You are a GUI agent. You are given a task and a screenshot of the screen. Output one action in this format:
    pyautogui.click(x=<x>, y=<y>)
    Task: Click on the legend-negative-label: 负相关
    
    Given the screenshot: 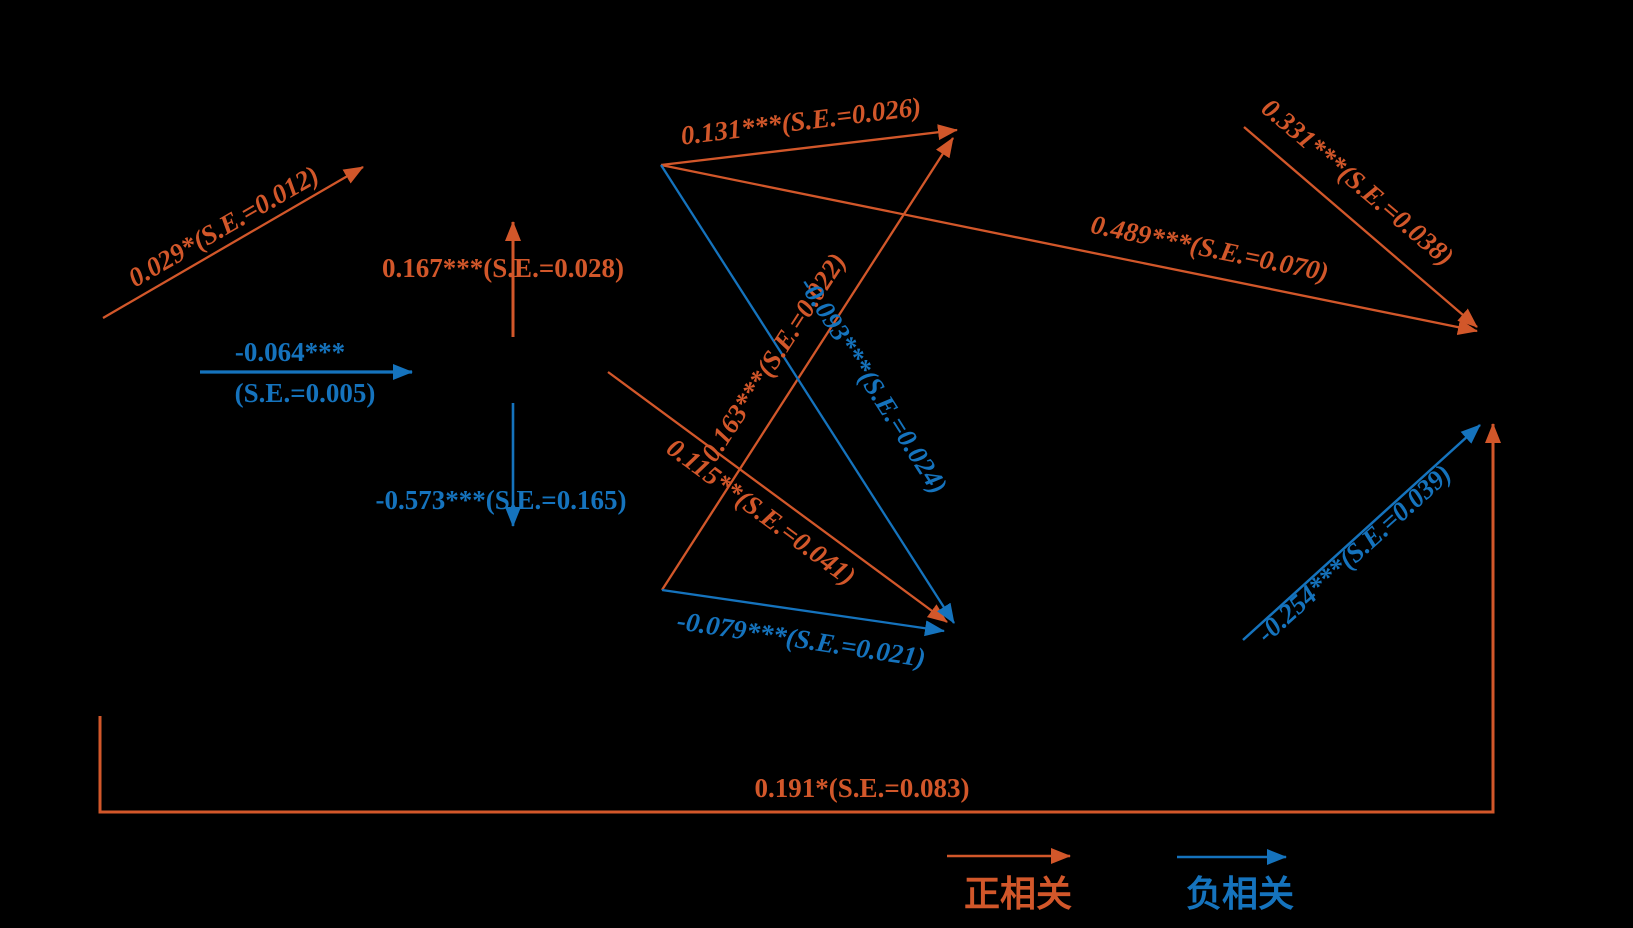 What is the action you would take?
    pyautogui.click(x=1240, y=893)
    